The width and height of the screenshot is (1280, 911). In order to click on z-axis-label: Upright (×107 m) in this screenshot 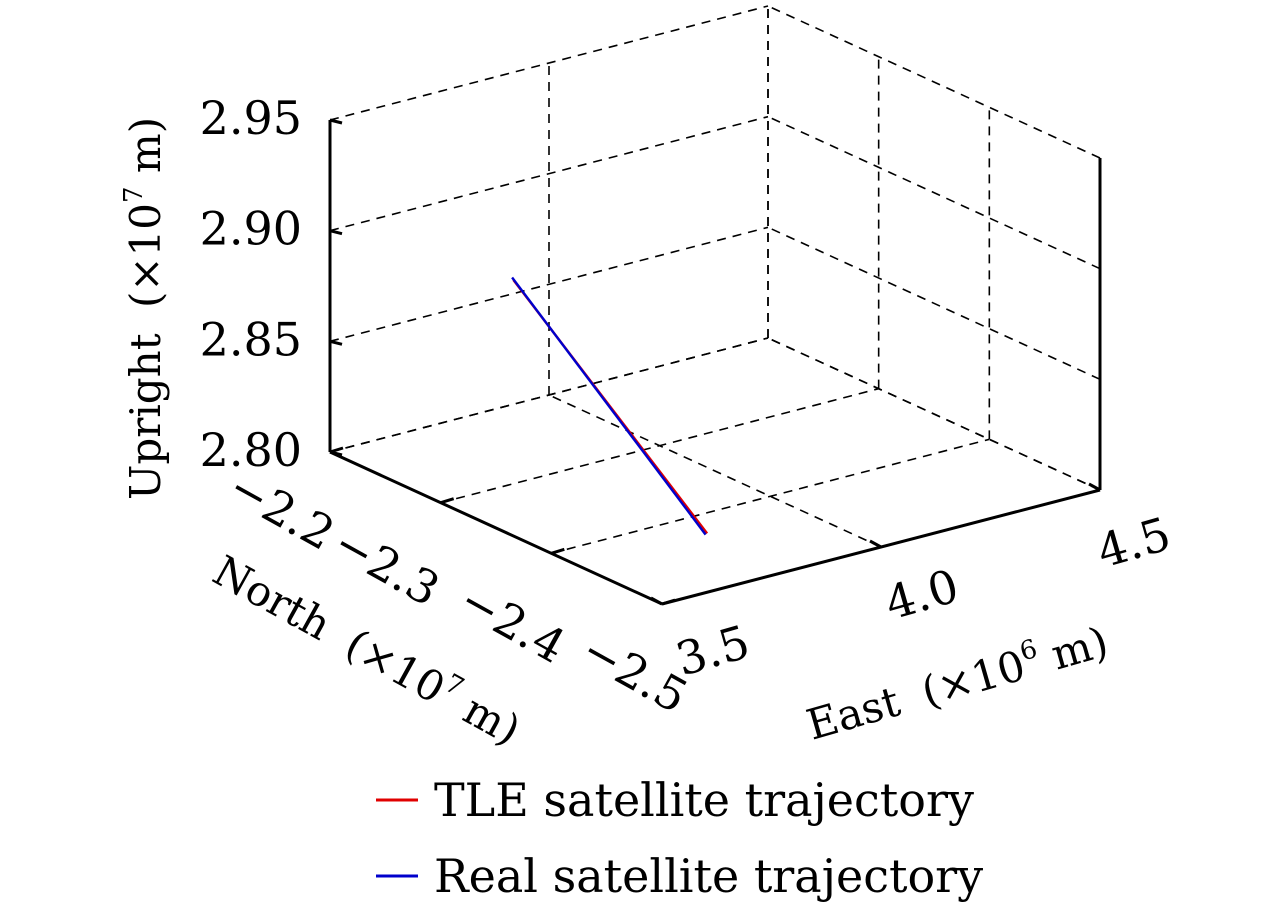, I will do `click(144, 308)`.